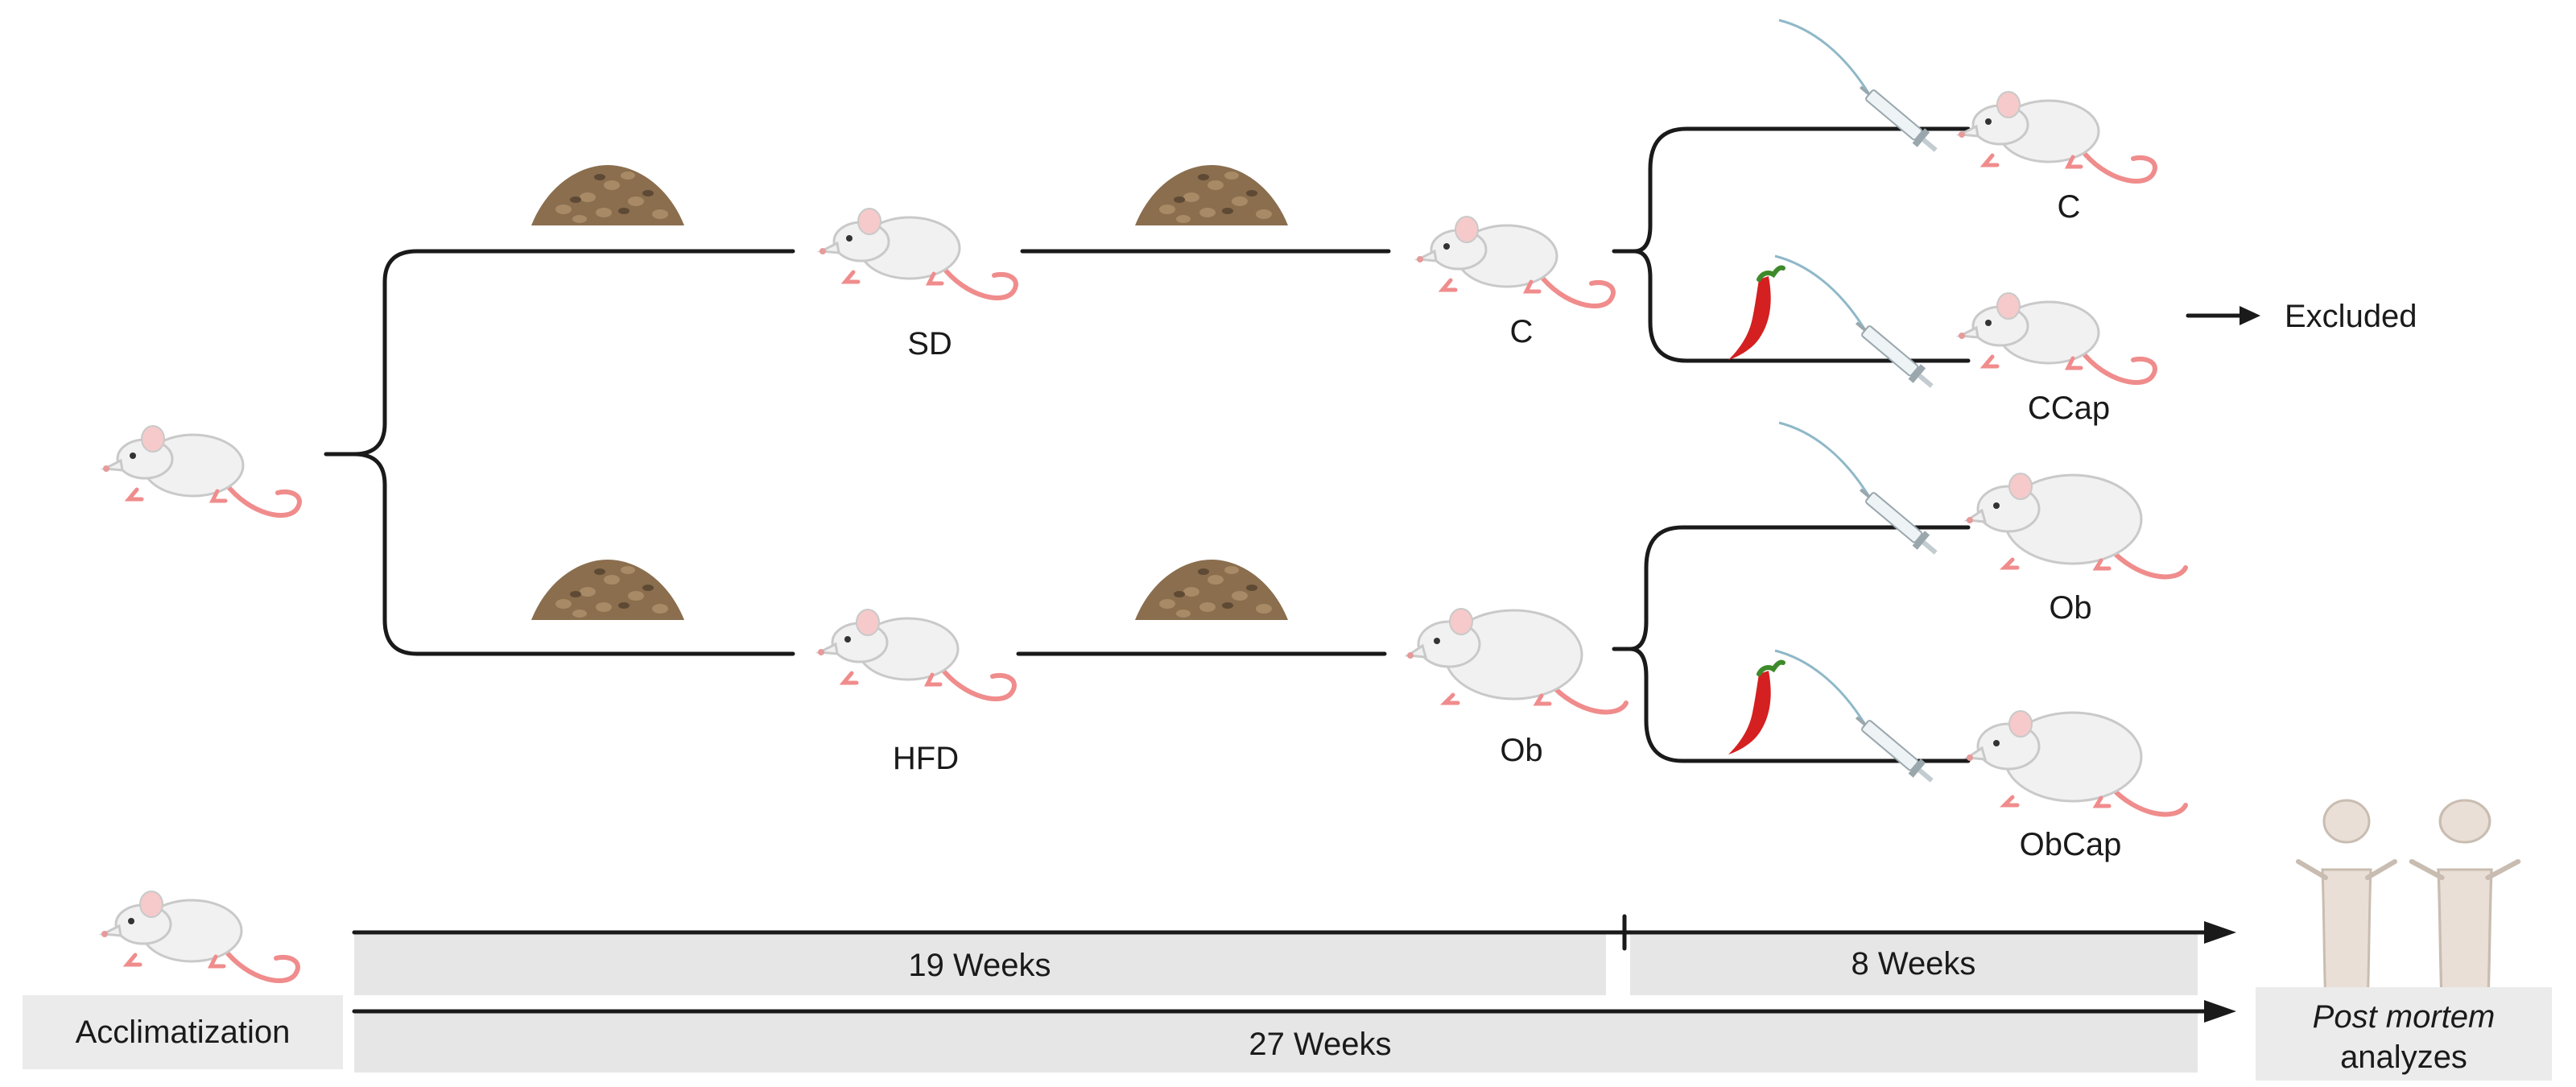 The width and height of the screenshot is (2576, 1087). Describe the element at coordinates (1522, 331) in the screenshot. I see `label-c-mid: C` at that location.